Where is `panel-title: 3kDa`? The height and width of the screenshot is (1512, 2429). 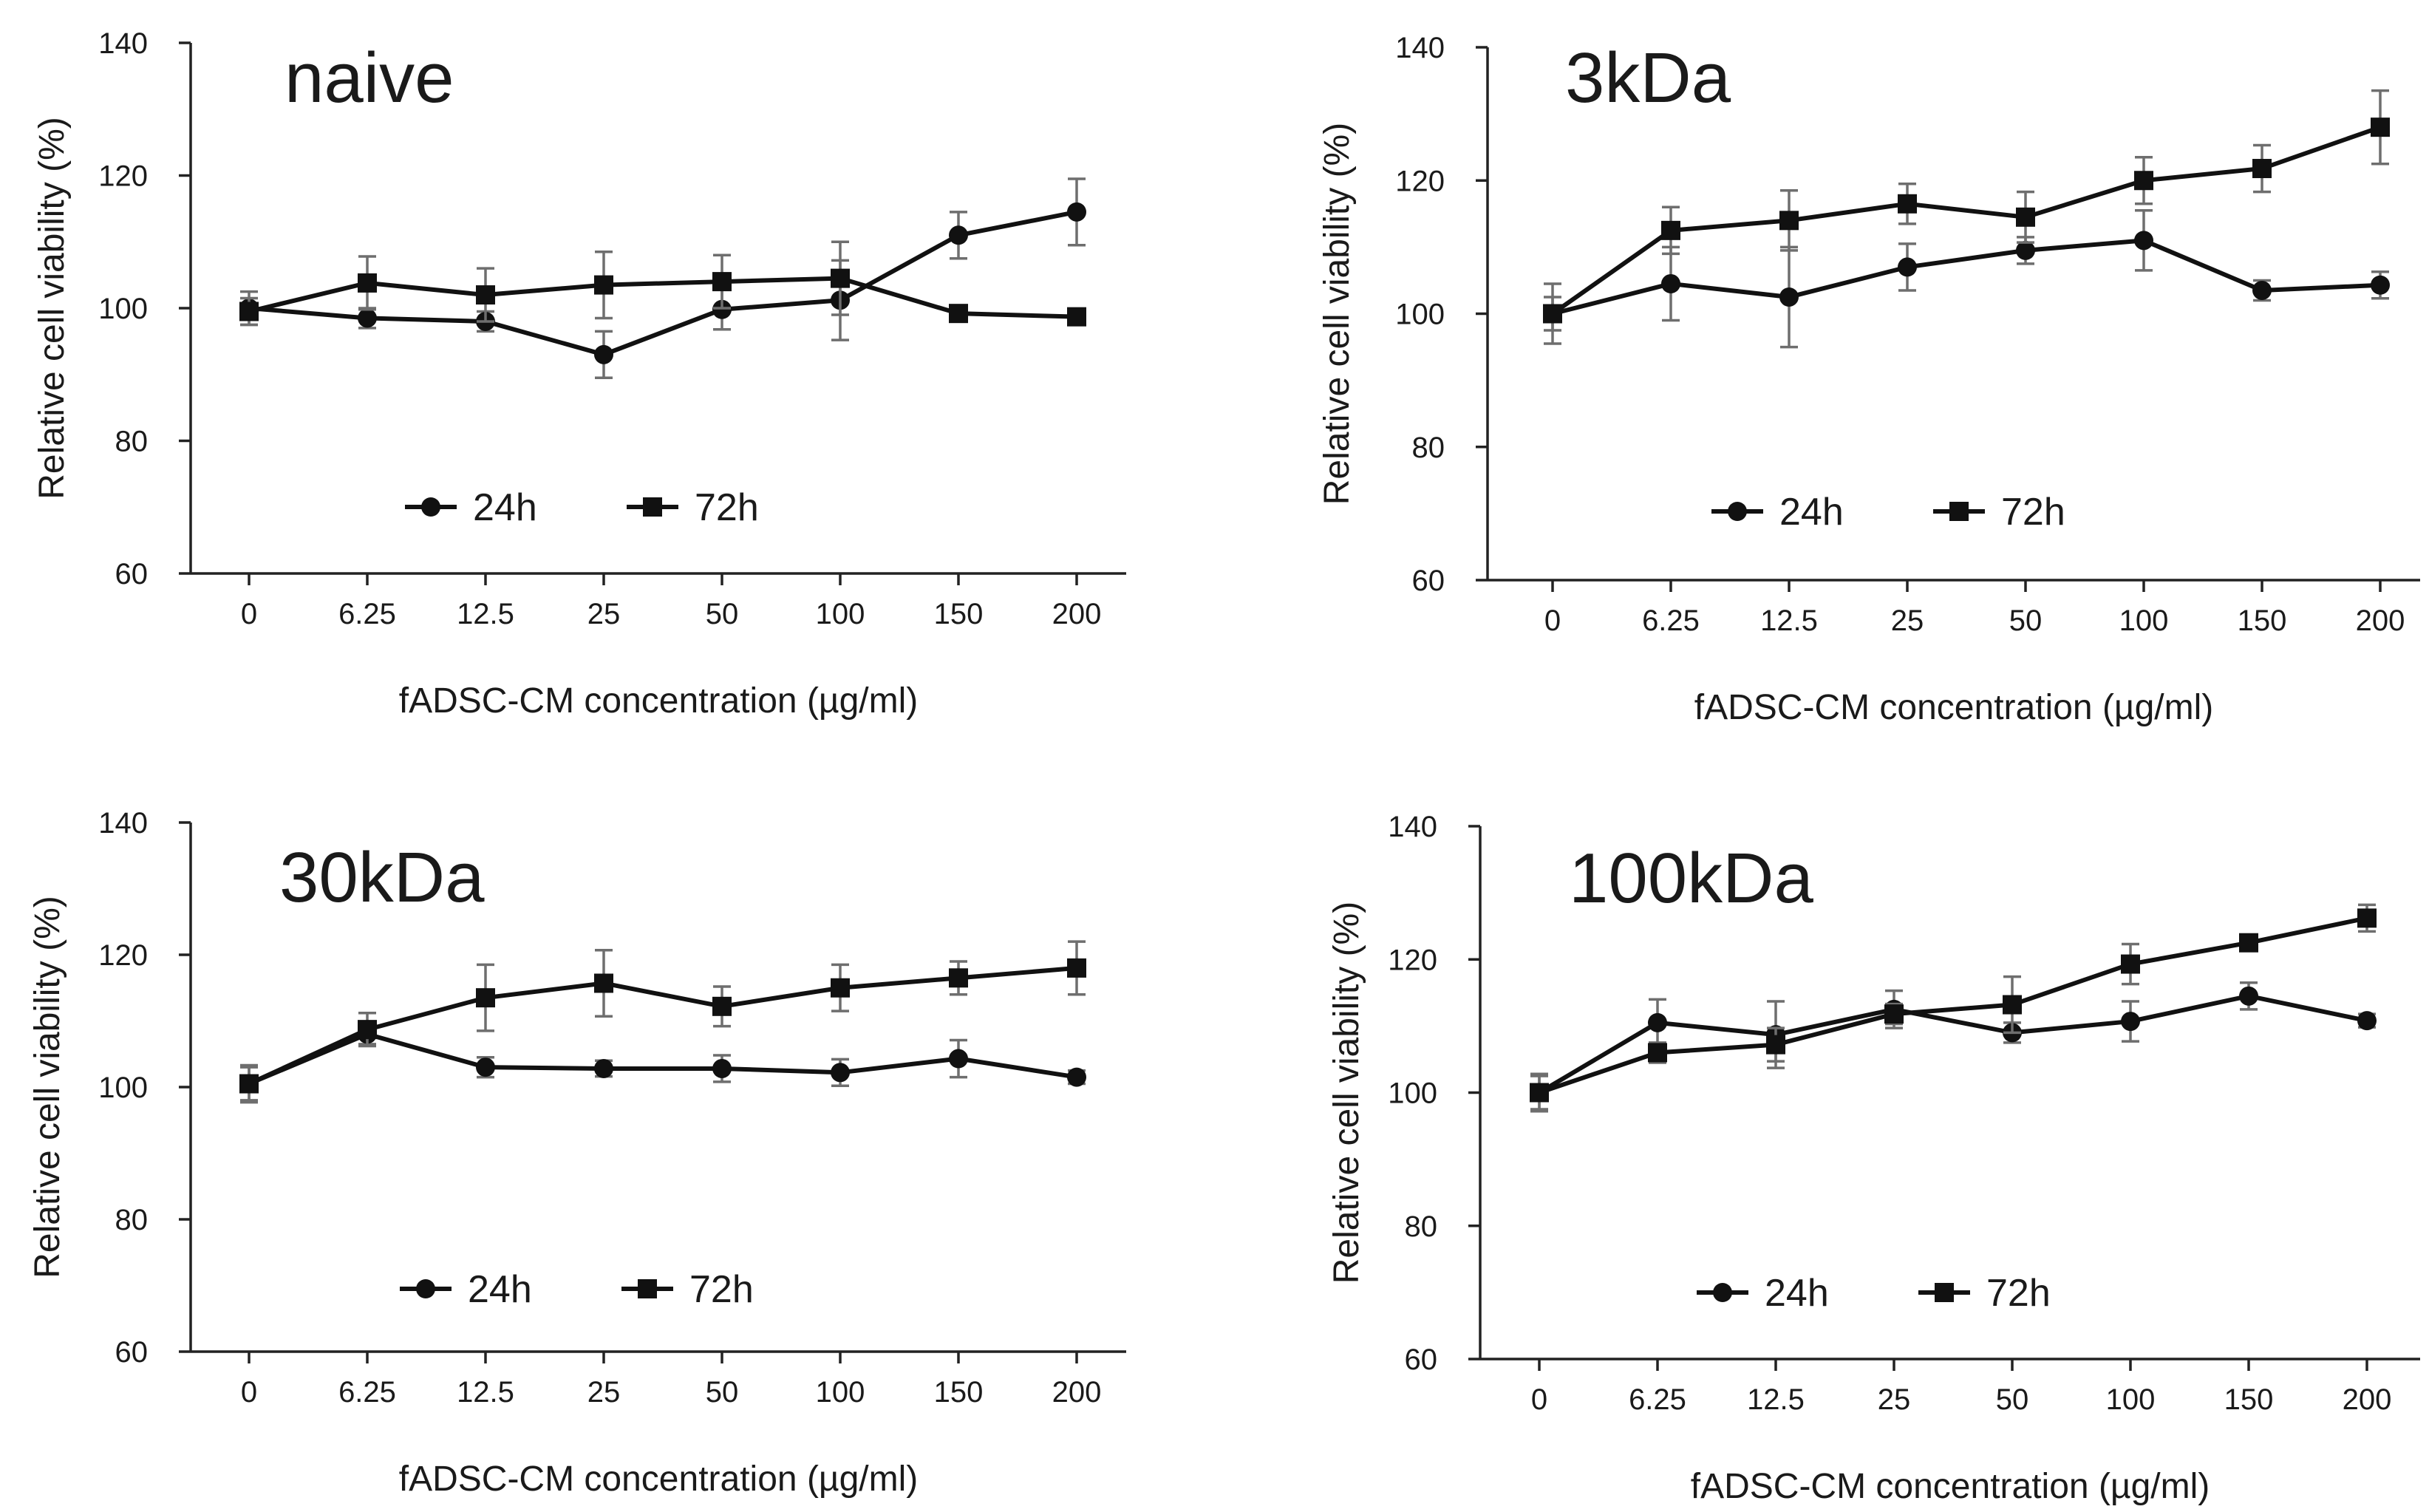 panel-title: 3kDa is located at coordinates (1648, 78).